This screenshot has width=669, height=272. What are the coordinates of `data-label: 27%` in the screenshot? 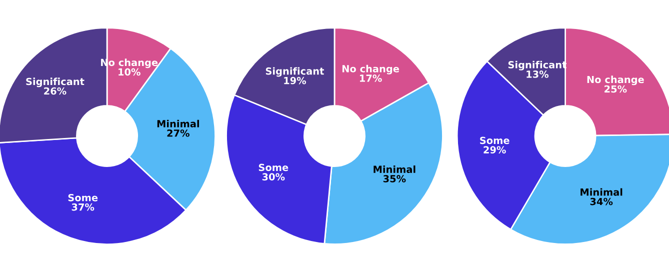 It's located at (178, 133).